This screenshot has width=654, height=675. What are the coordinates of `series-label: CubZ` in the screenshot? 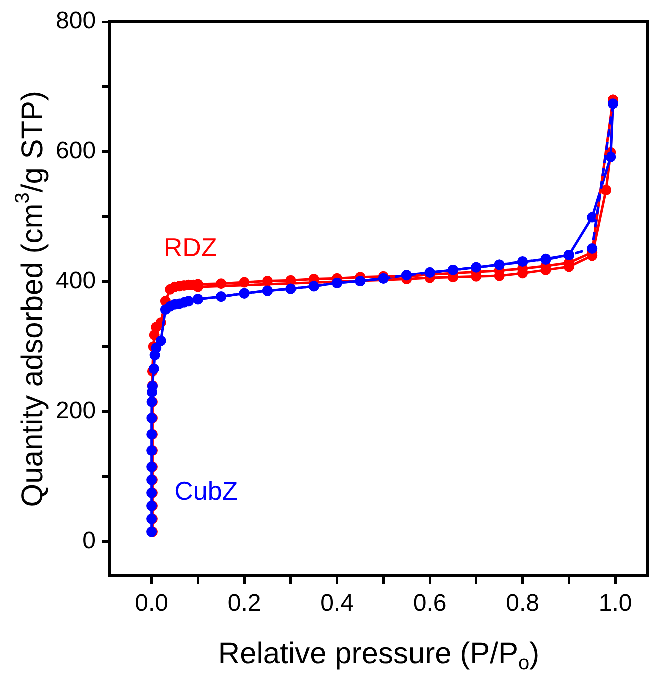 It's located at (206, 491).